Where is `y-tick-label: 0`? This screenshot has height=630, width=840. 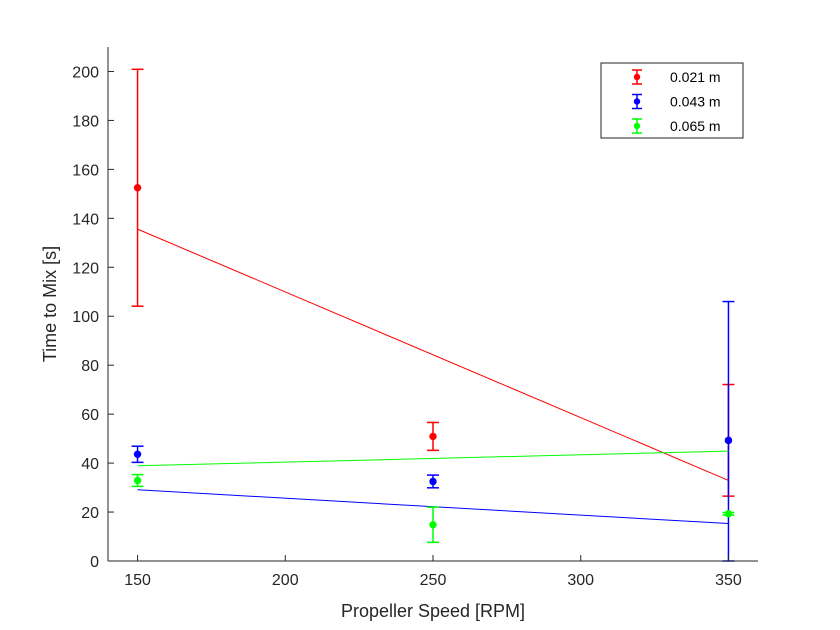
y-tick-label: 0 is located at coordinates (94, 562).